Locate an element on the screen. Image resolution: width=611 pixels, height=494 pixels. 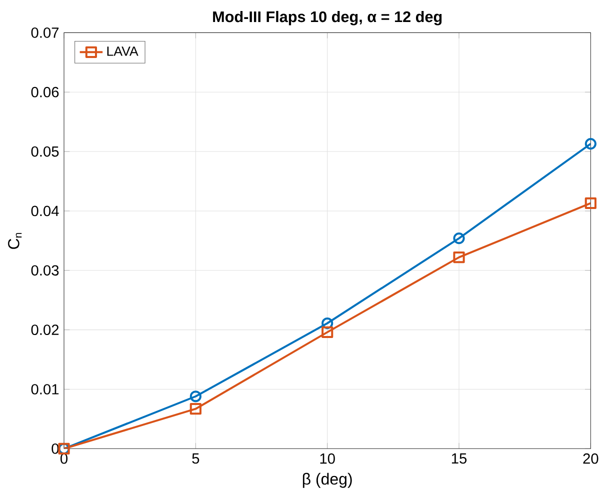
y-tick-label: 0.06 is located at coordinates (45, 92).